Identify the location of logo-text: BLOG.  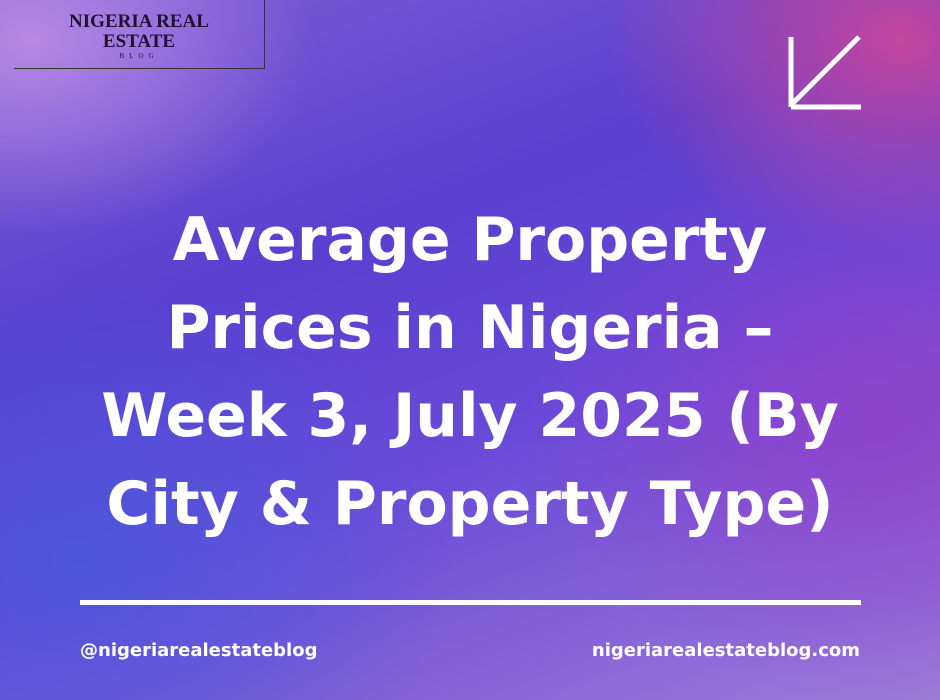
(139, 56).